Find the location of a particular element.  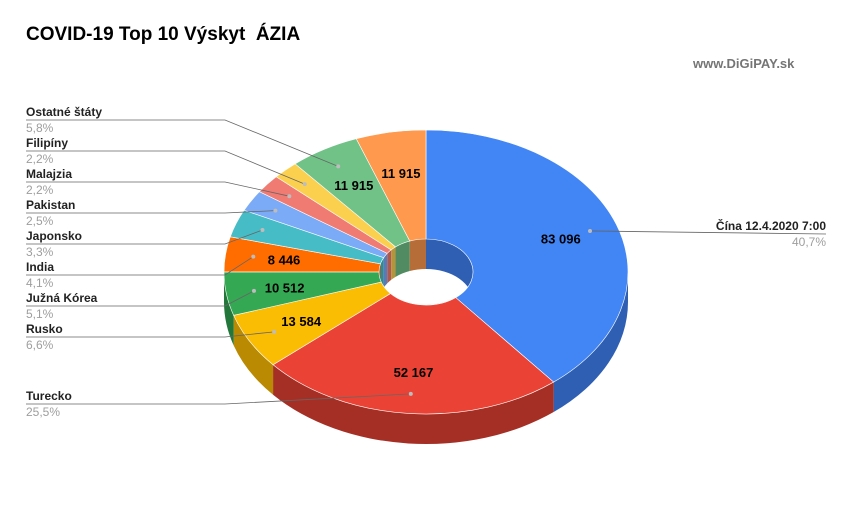

slice-percent: 3,3% is located at coordinates (40, 252).